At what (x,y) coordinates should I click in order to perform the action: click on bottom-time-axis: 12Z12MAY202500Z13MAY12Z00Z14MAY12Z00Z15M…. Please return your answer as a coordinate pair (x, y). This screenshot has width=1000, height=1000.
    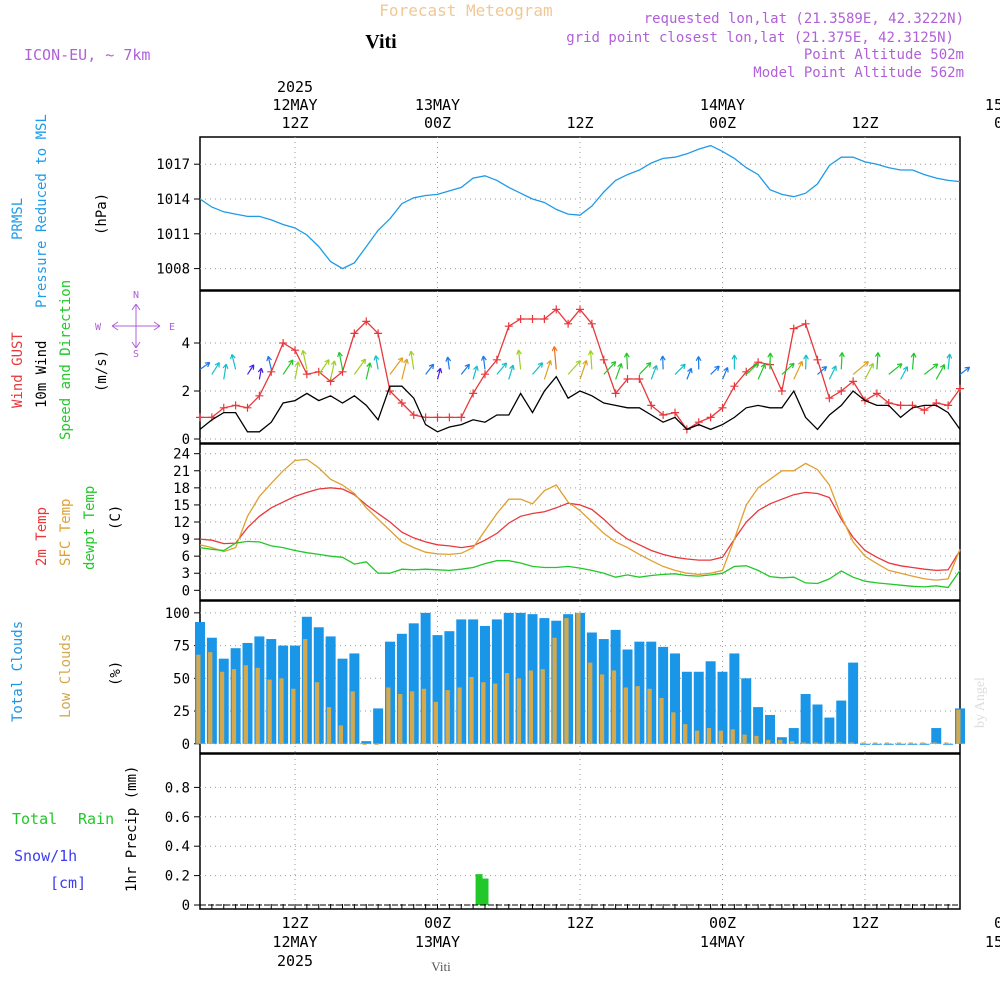
    Looking at the image, I should click on (599, 937).